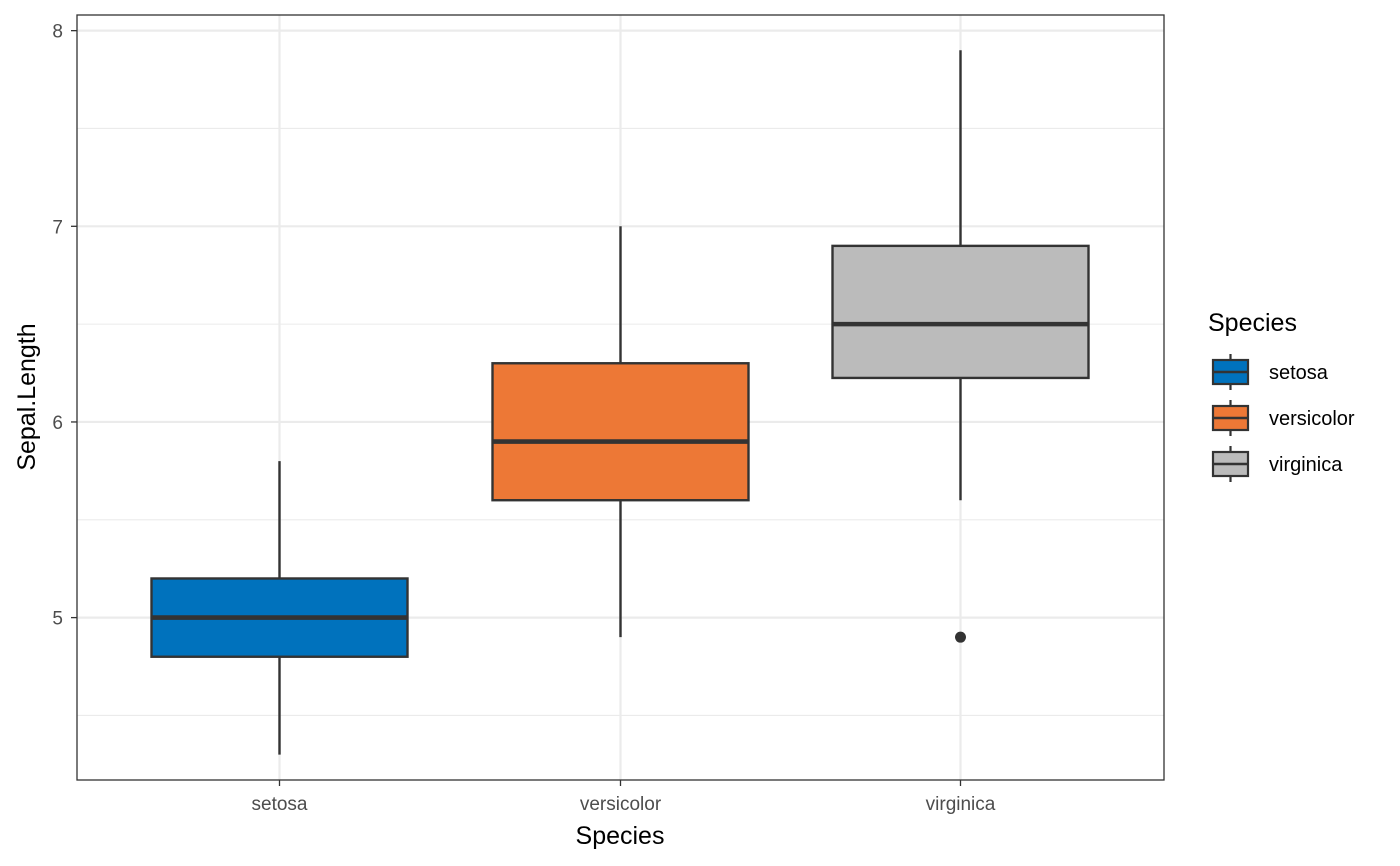 The height and width of the screenshot is (866, 1400). What do you see at coordinates (1306, 465) in the screenshot?
I see `legend-label: virginica` at bounding box center [1306, 465].